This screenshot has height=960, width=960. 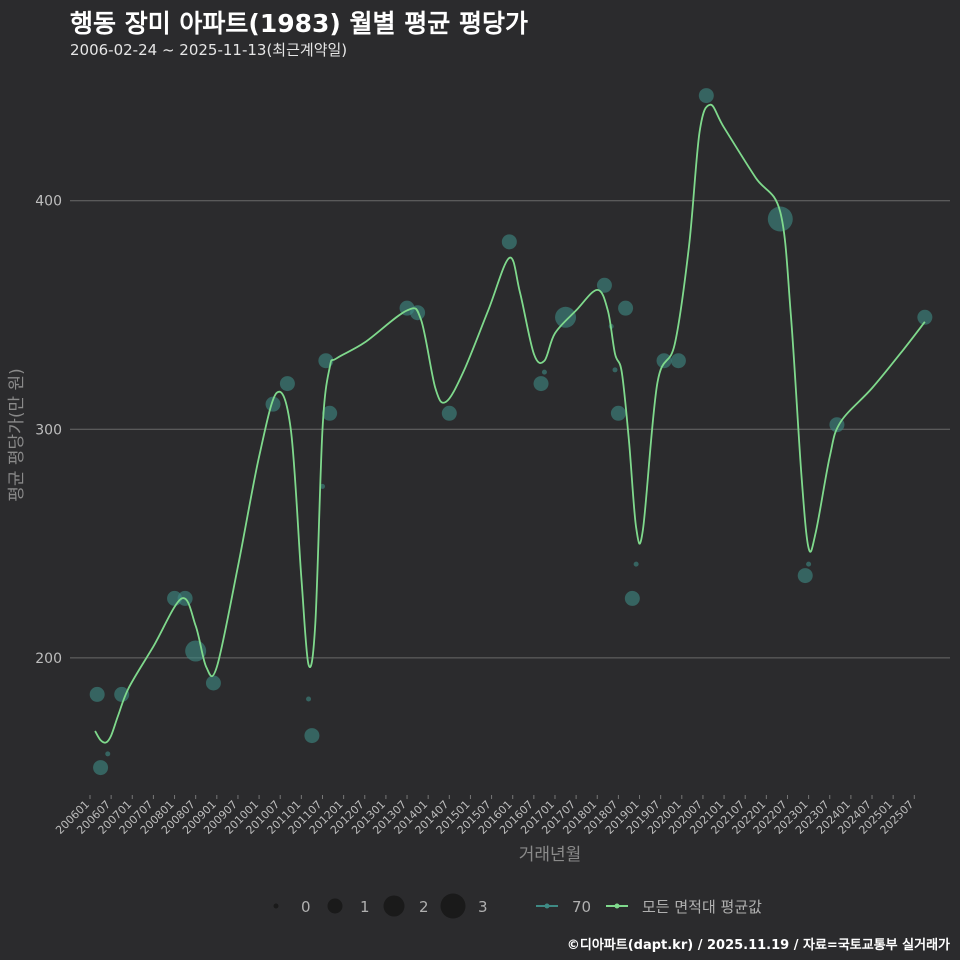 What do you see at coordinates (424, 907) in the screenshot?
I see `legend-size-label: 2` at bounding box center [424, 907].